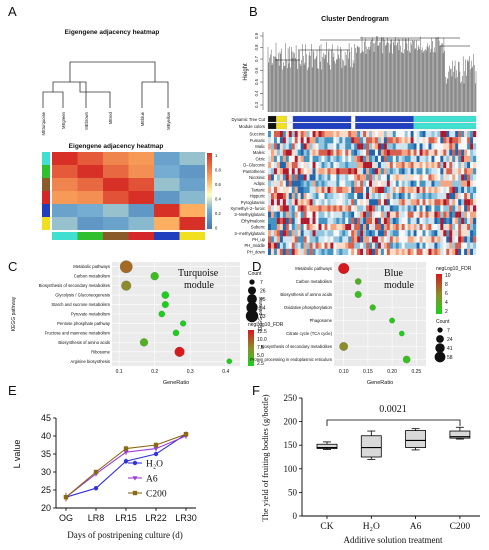  I want to click on d-count-legend-dot, so click(440, 348).